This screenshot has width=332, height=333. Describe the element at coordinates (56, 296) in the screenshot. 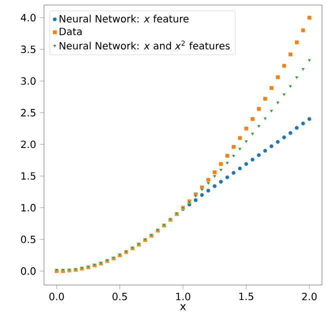

I see `x-tick-label: 0.0` at that location.